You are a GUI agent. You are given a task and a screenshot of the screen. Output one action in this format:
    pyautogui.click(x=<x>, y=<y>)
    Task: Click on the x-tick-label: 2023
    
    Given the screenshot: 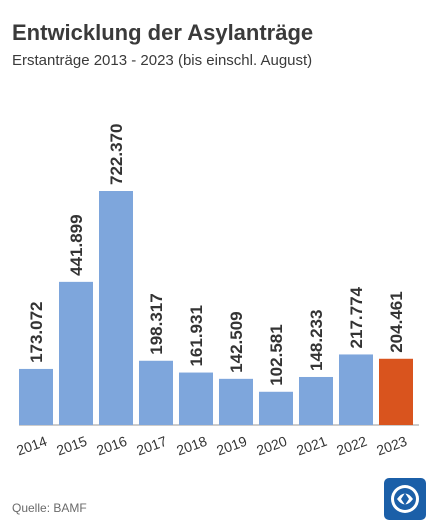 What is the action you would take?
    pyautogui.click(x=391, y=446)
    